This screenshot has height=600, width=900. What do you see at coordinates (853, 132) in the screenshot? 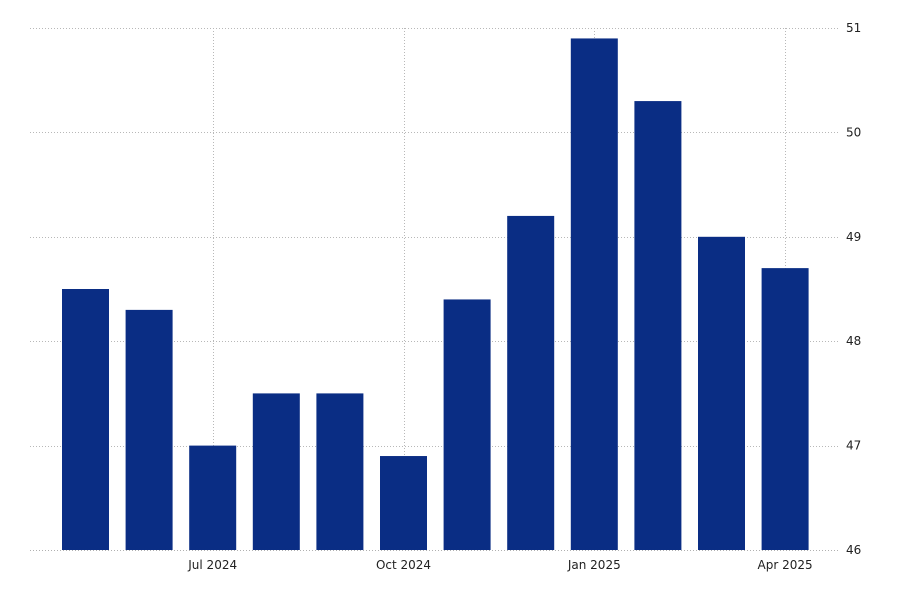
I see `y-tick-label: 50` at bounding box center [853, 132].